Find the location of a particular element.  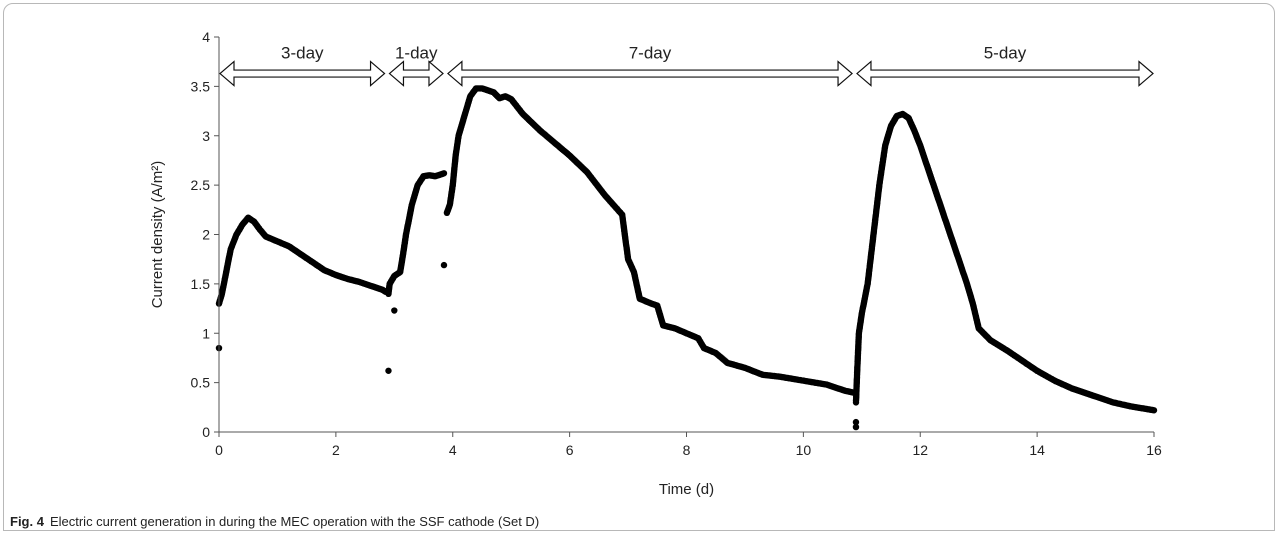

x-tick-label: 16 is located at coordinates (1154, 450).